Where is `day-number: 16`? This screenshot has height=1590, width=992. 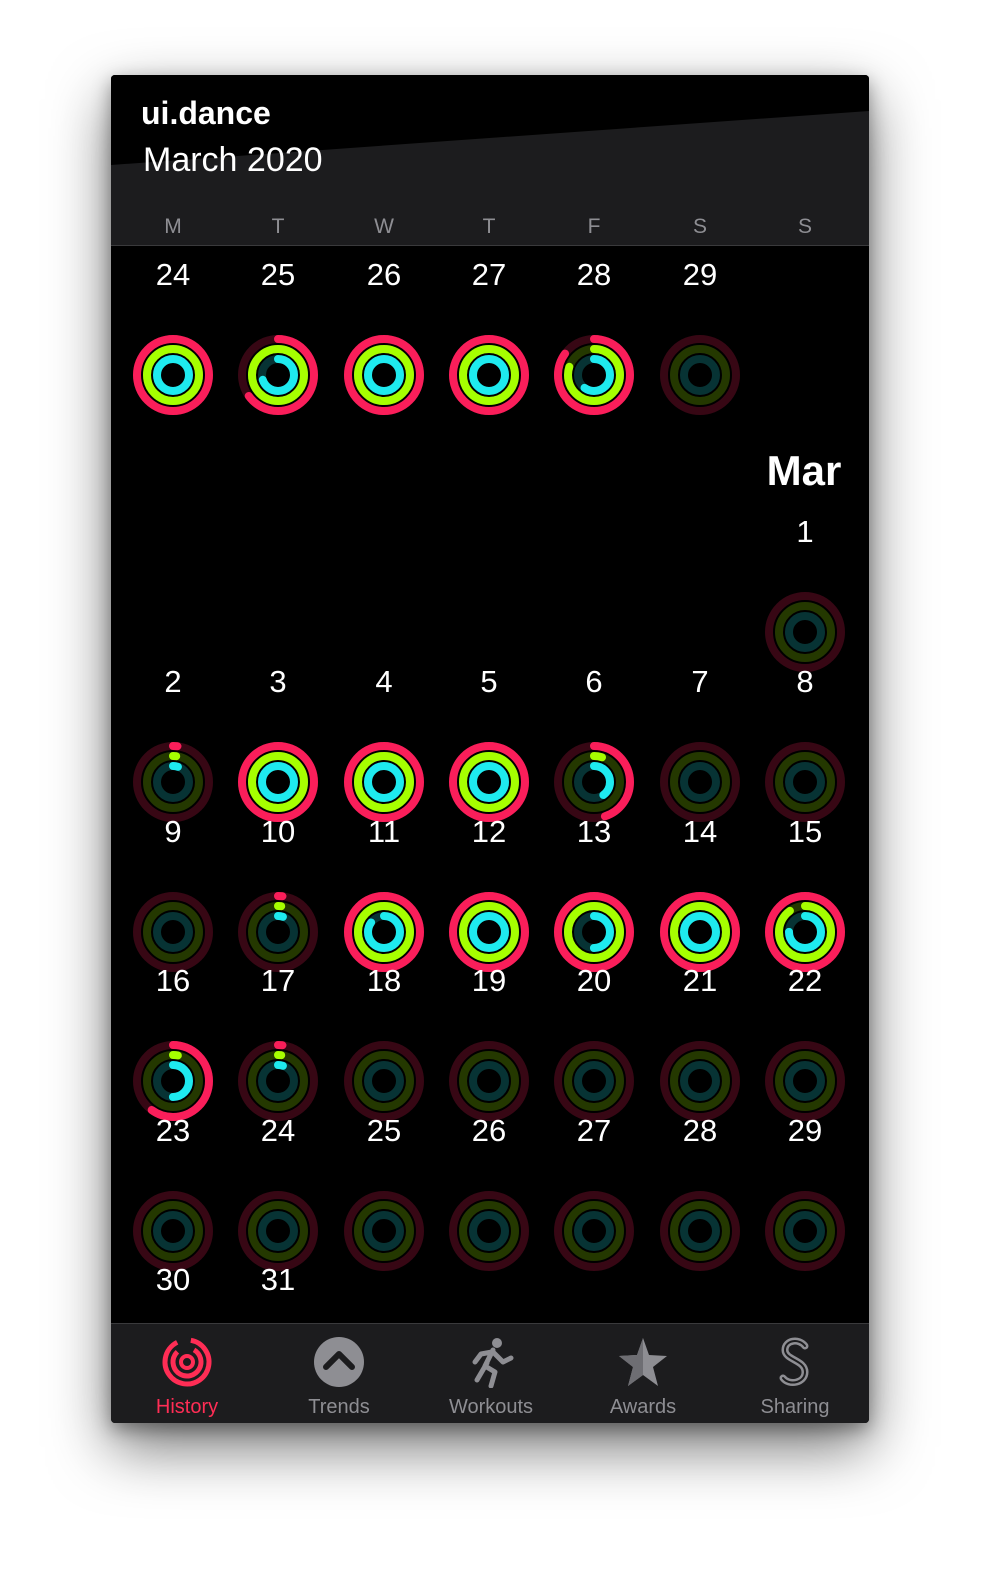 day-number: 16 is located at coordinates (173, 980).